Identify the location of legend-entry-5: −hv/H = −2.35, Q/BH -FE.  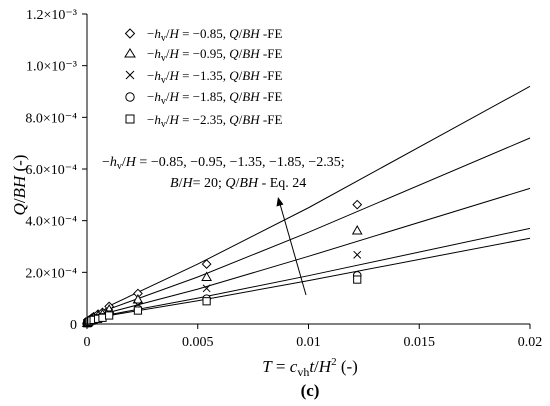
(203, 121).